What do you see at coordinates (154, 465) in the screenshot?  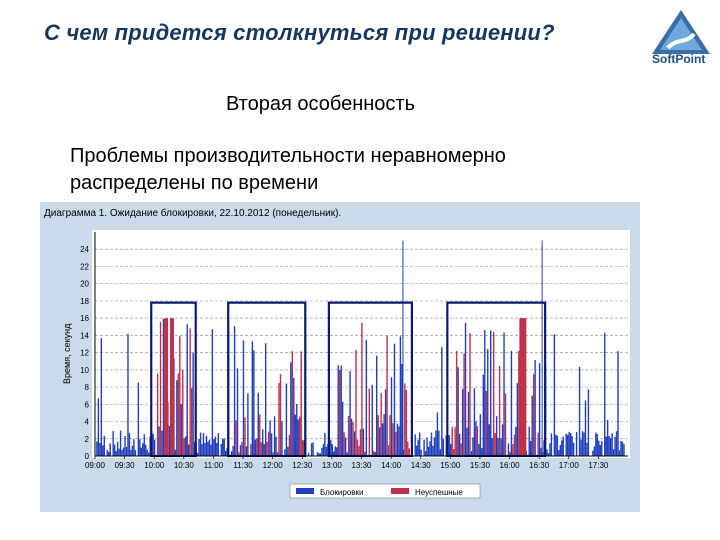 I see `x-tick-label: 10:00` at bounding box center [154, 465].